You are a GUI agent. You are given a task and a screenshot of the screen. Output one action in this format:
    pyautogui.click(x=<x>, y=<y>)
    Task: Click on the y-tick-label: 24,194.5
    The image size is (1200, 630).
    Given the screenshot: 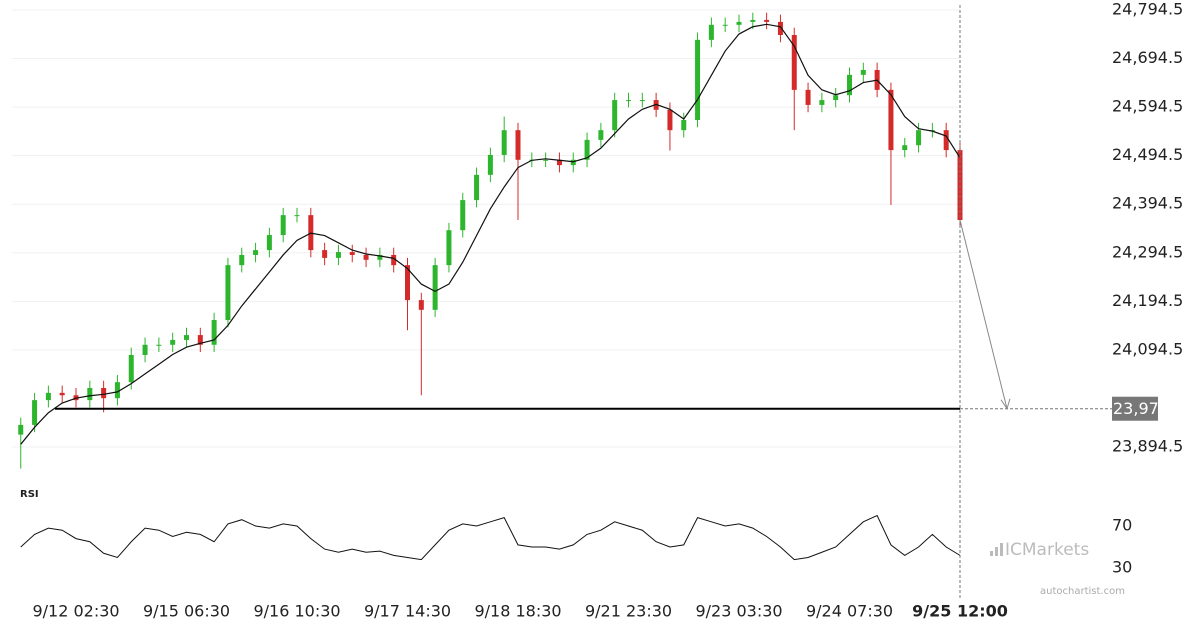 What is the action you would take?
    pyautogui.click(x=1147, y=300)
    